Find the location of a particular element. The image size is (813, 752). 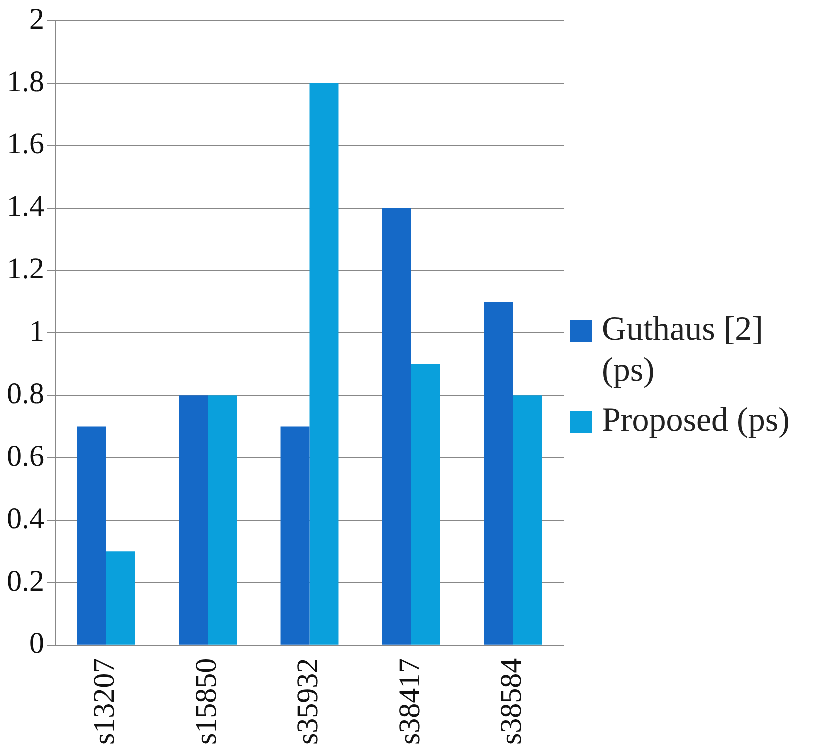

x-tick-label: s38584 is located at coordinates (511, 702).